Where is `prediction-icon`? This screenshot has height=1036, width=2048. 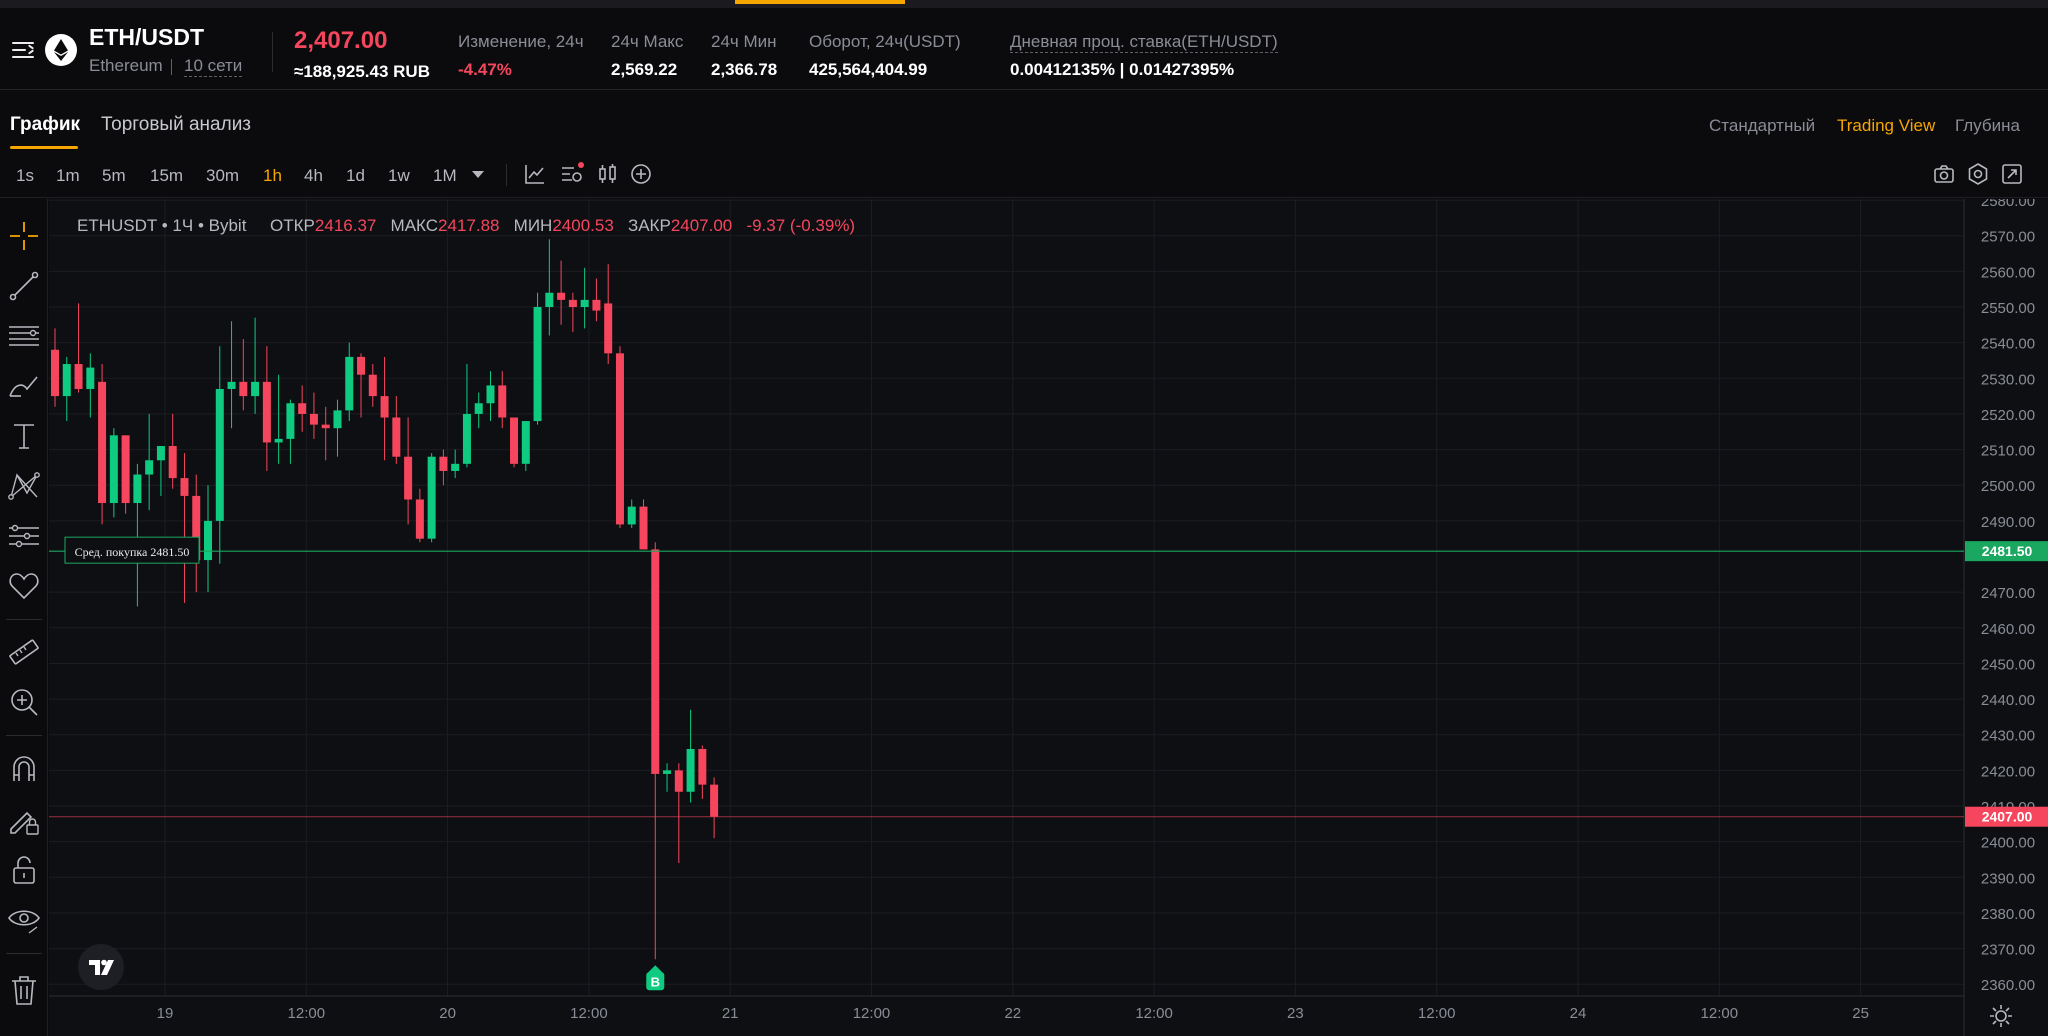 prediction-icon is located at coordinates (24, 536).